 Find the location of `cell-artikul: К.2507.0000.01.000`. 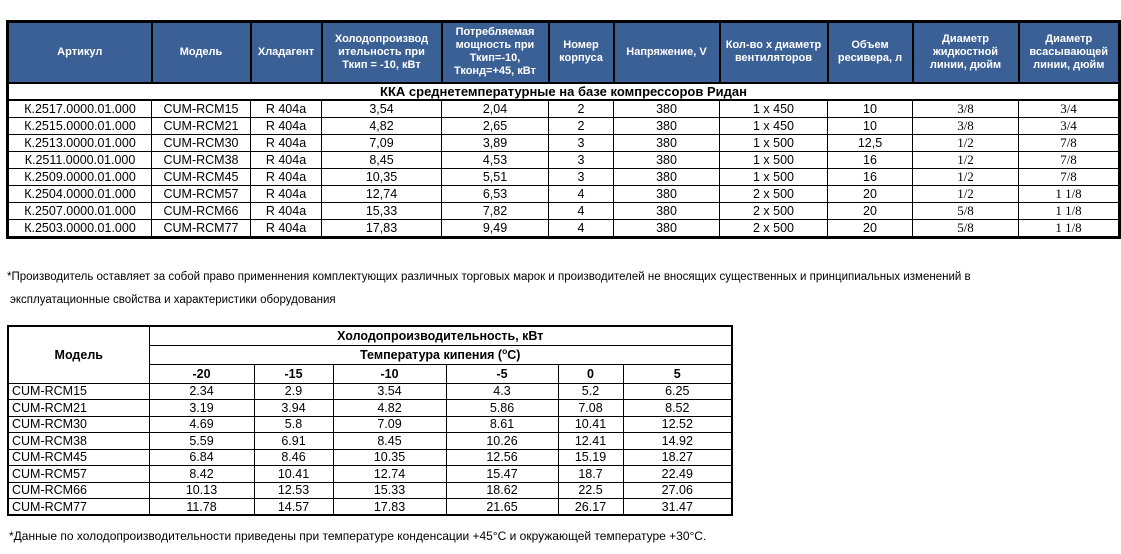

cell-artikul: К.2507.0000.01.000 is located at coordinates (79, 210).